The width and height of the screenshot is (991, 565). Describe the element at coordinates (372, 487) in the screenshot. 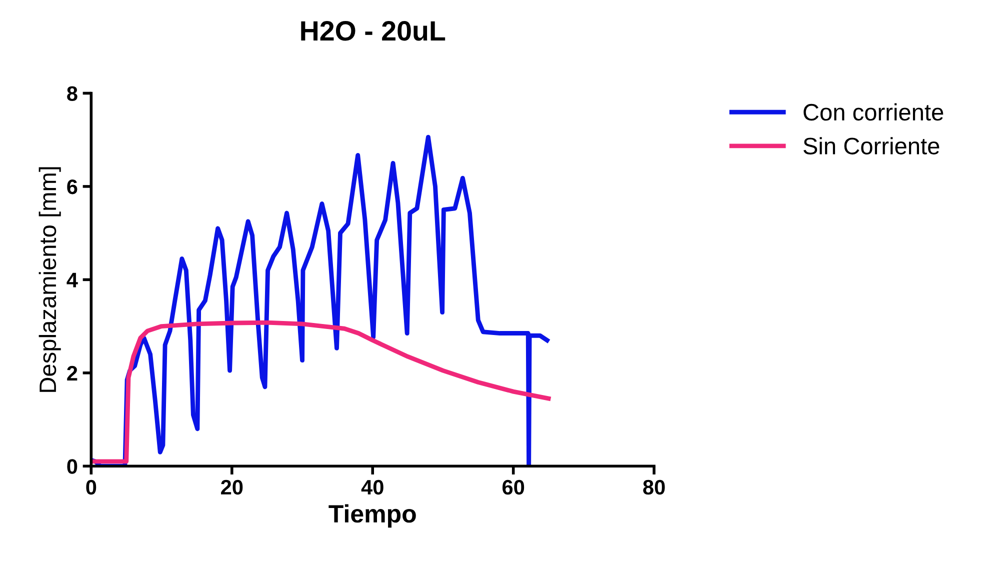

I see `x-tick-label: 40` at that location.